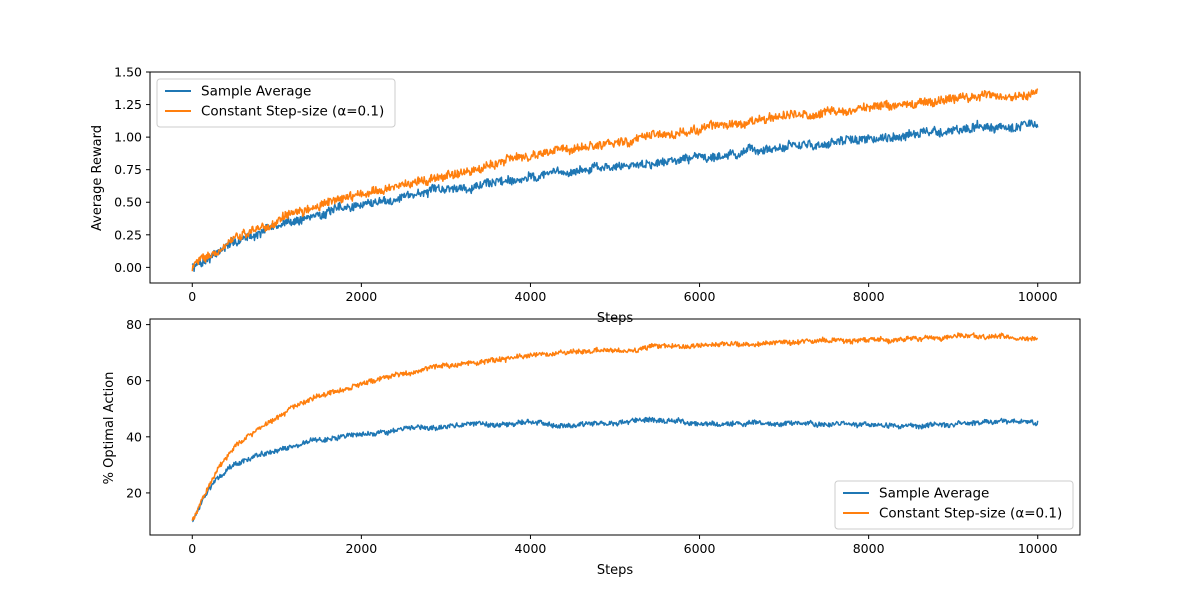 The width and height of the screenshot is (1200, 600). I want to click on optimal-x-tick-label: 6000, so click(700, 548).